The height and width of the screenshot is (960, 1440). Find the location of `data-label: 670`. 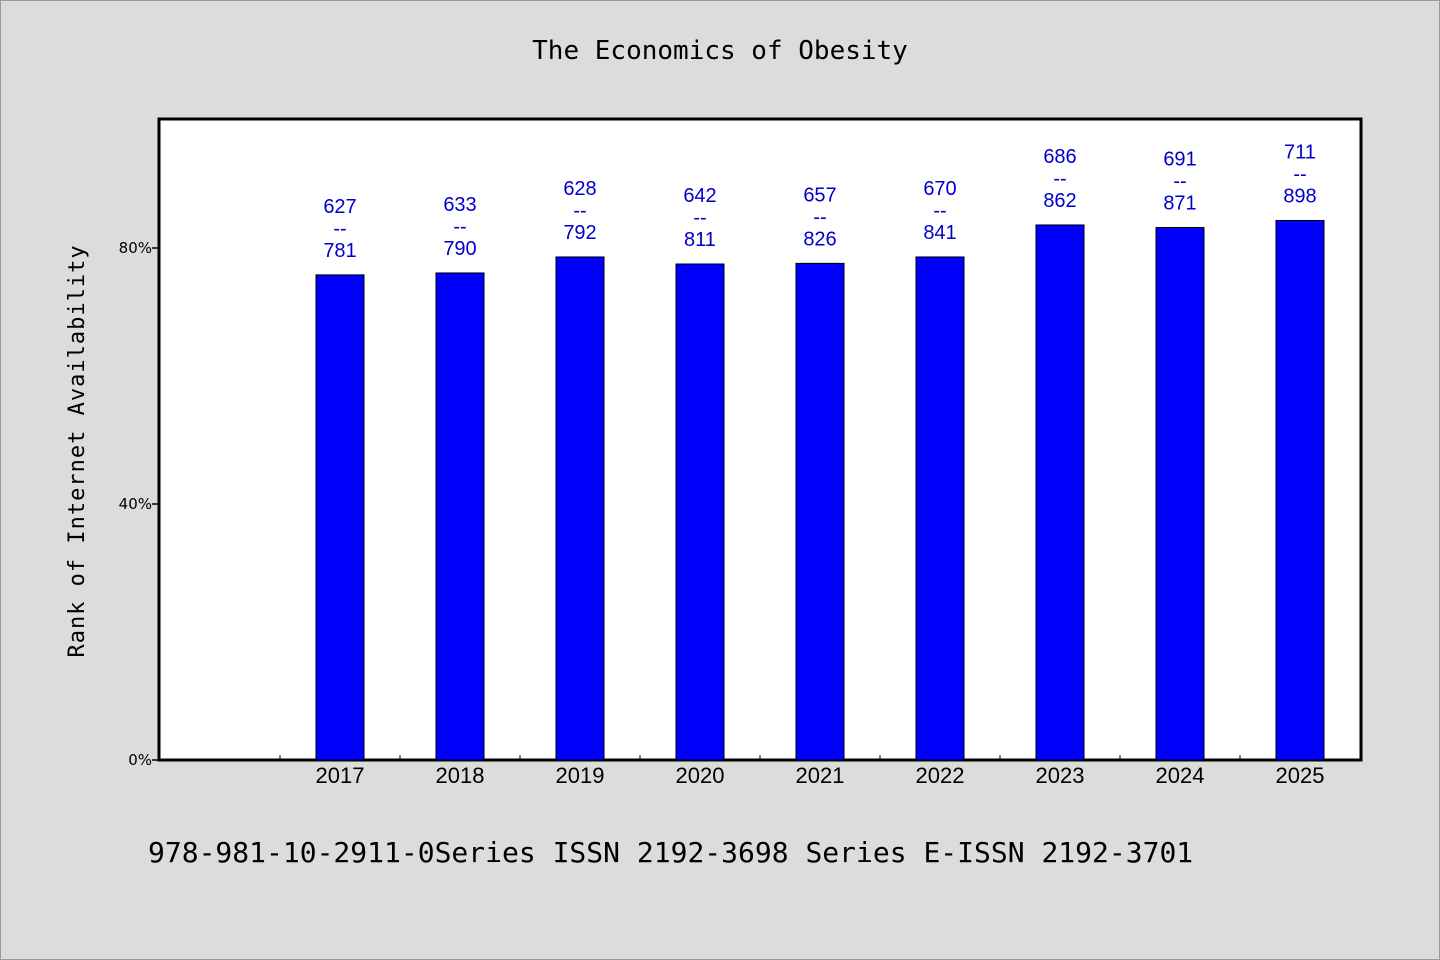

data-label: 670 is located at coordinates (939, 189).